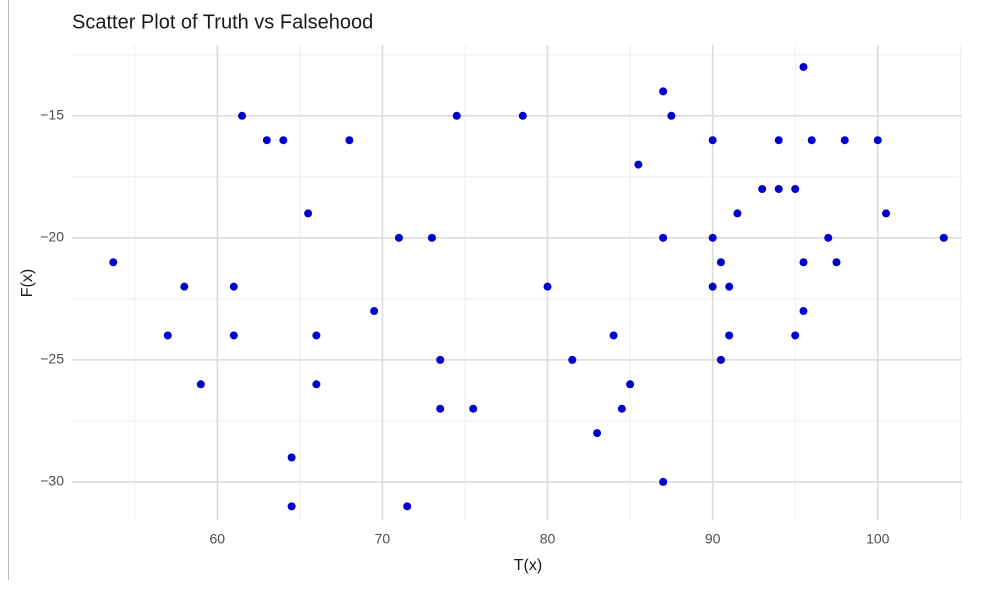 This screenshot has width=997, height=589. Describe the element at coordinates (548, 539) in the screenshot. I see `x-tick-label: 80` at that location.